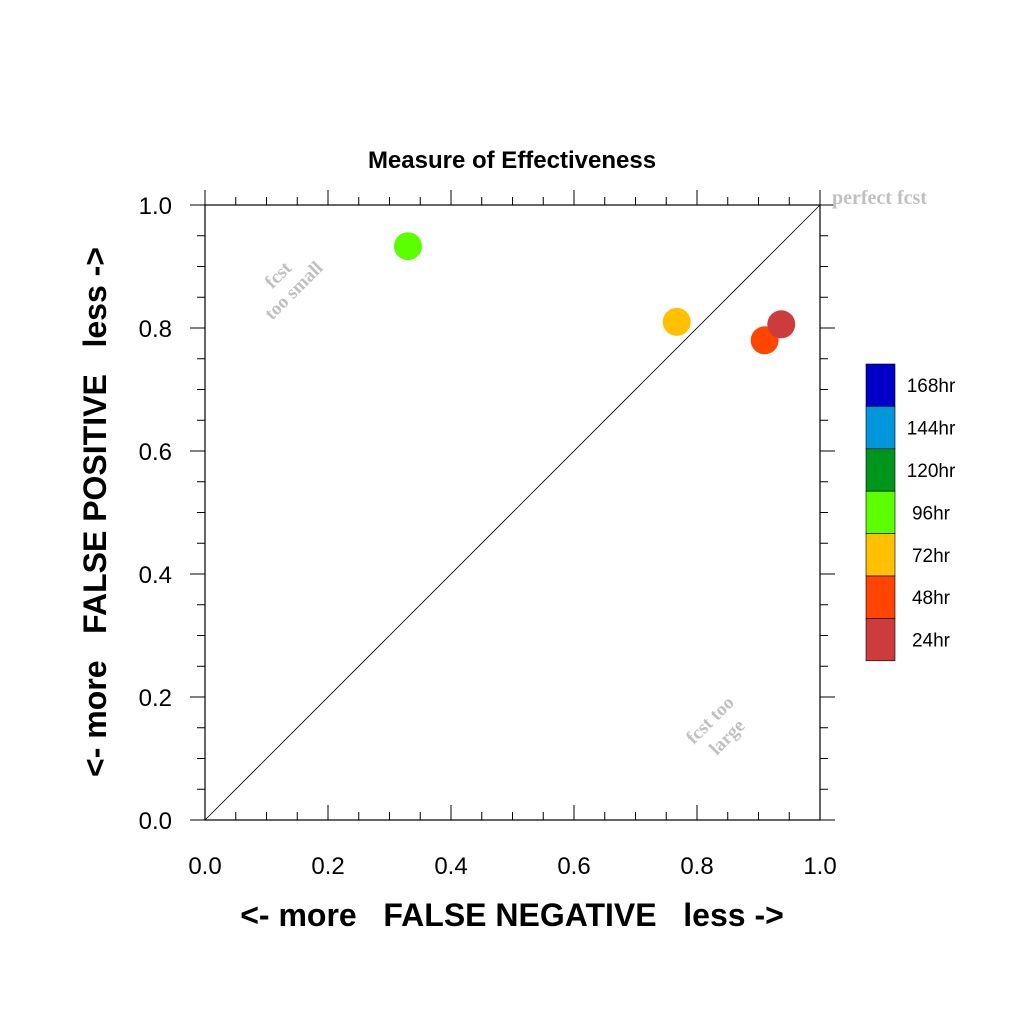  I want to click on x-tick-label: 1.0, so click(819, 866).